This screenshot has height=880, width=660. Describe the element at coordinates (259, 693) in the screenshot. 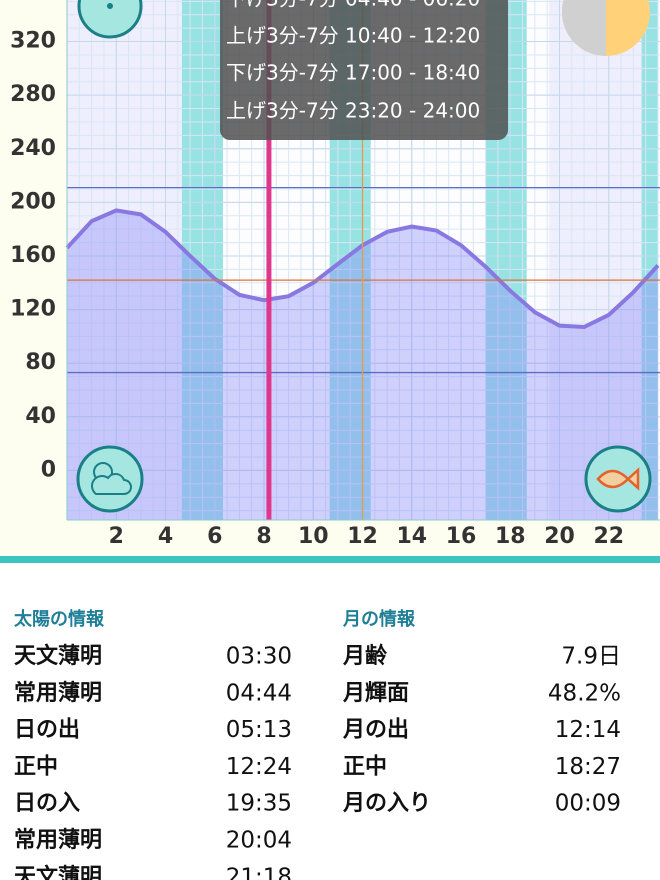

I see `info-value: 04:44` at that location.